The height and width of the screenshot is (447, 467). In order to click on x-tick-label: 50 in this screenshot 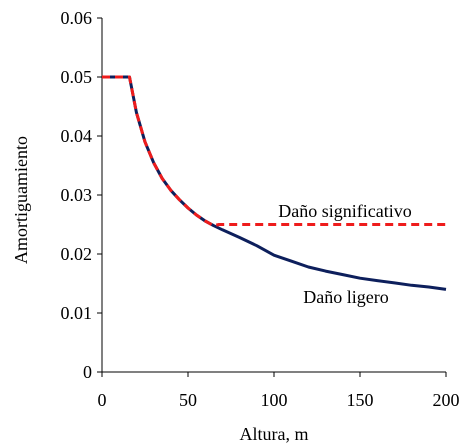, I will do `click(188, 400)`.